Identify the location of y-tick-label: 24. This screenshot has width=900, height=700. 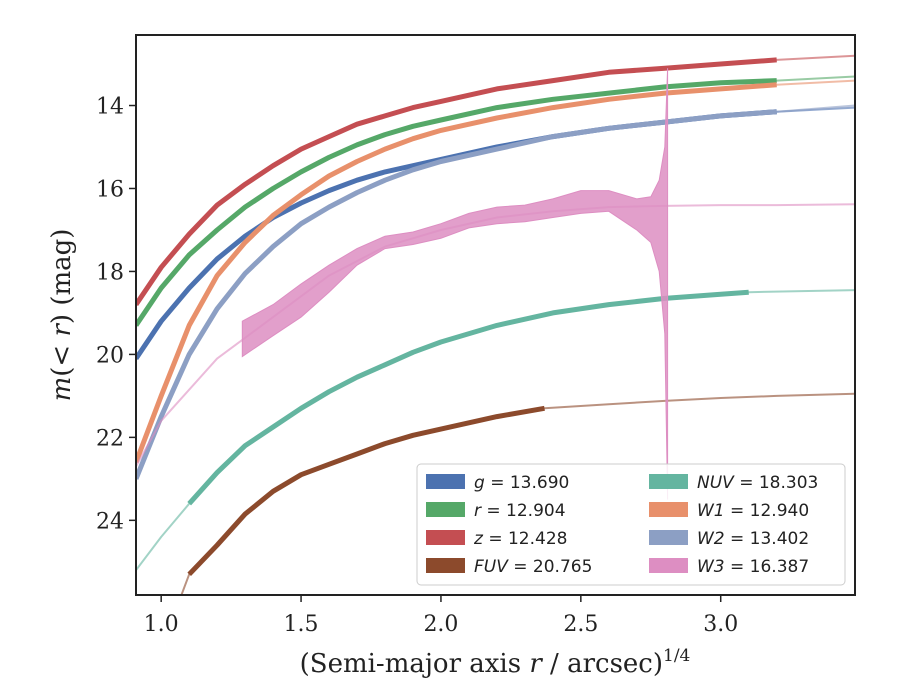
(110, 521).